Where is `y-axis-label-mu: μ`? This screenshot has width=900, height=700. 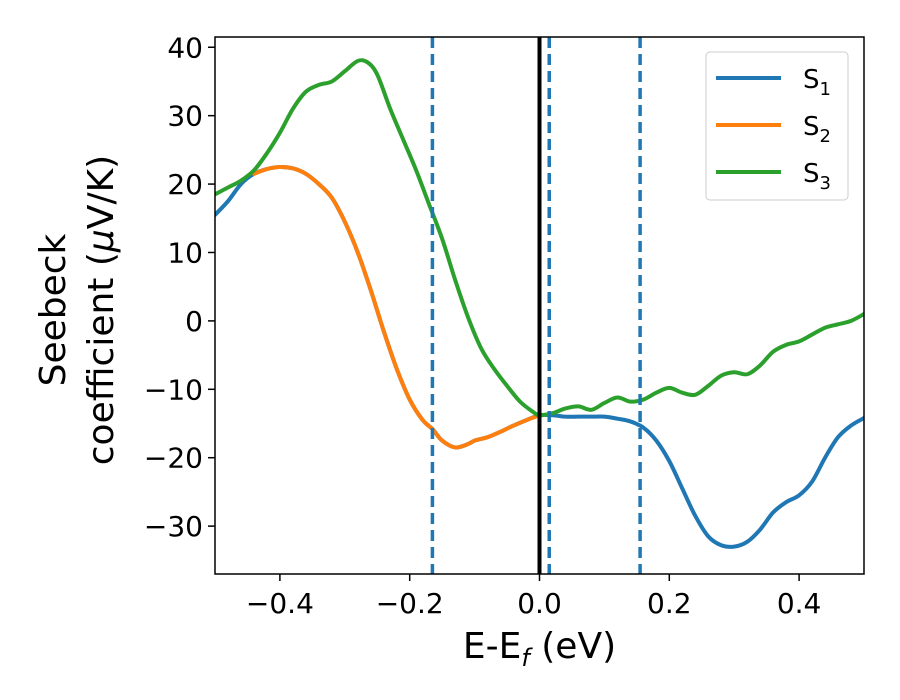
y-axis-label-mu: μ is located at coordinates (101, 241).